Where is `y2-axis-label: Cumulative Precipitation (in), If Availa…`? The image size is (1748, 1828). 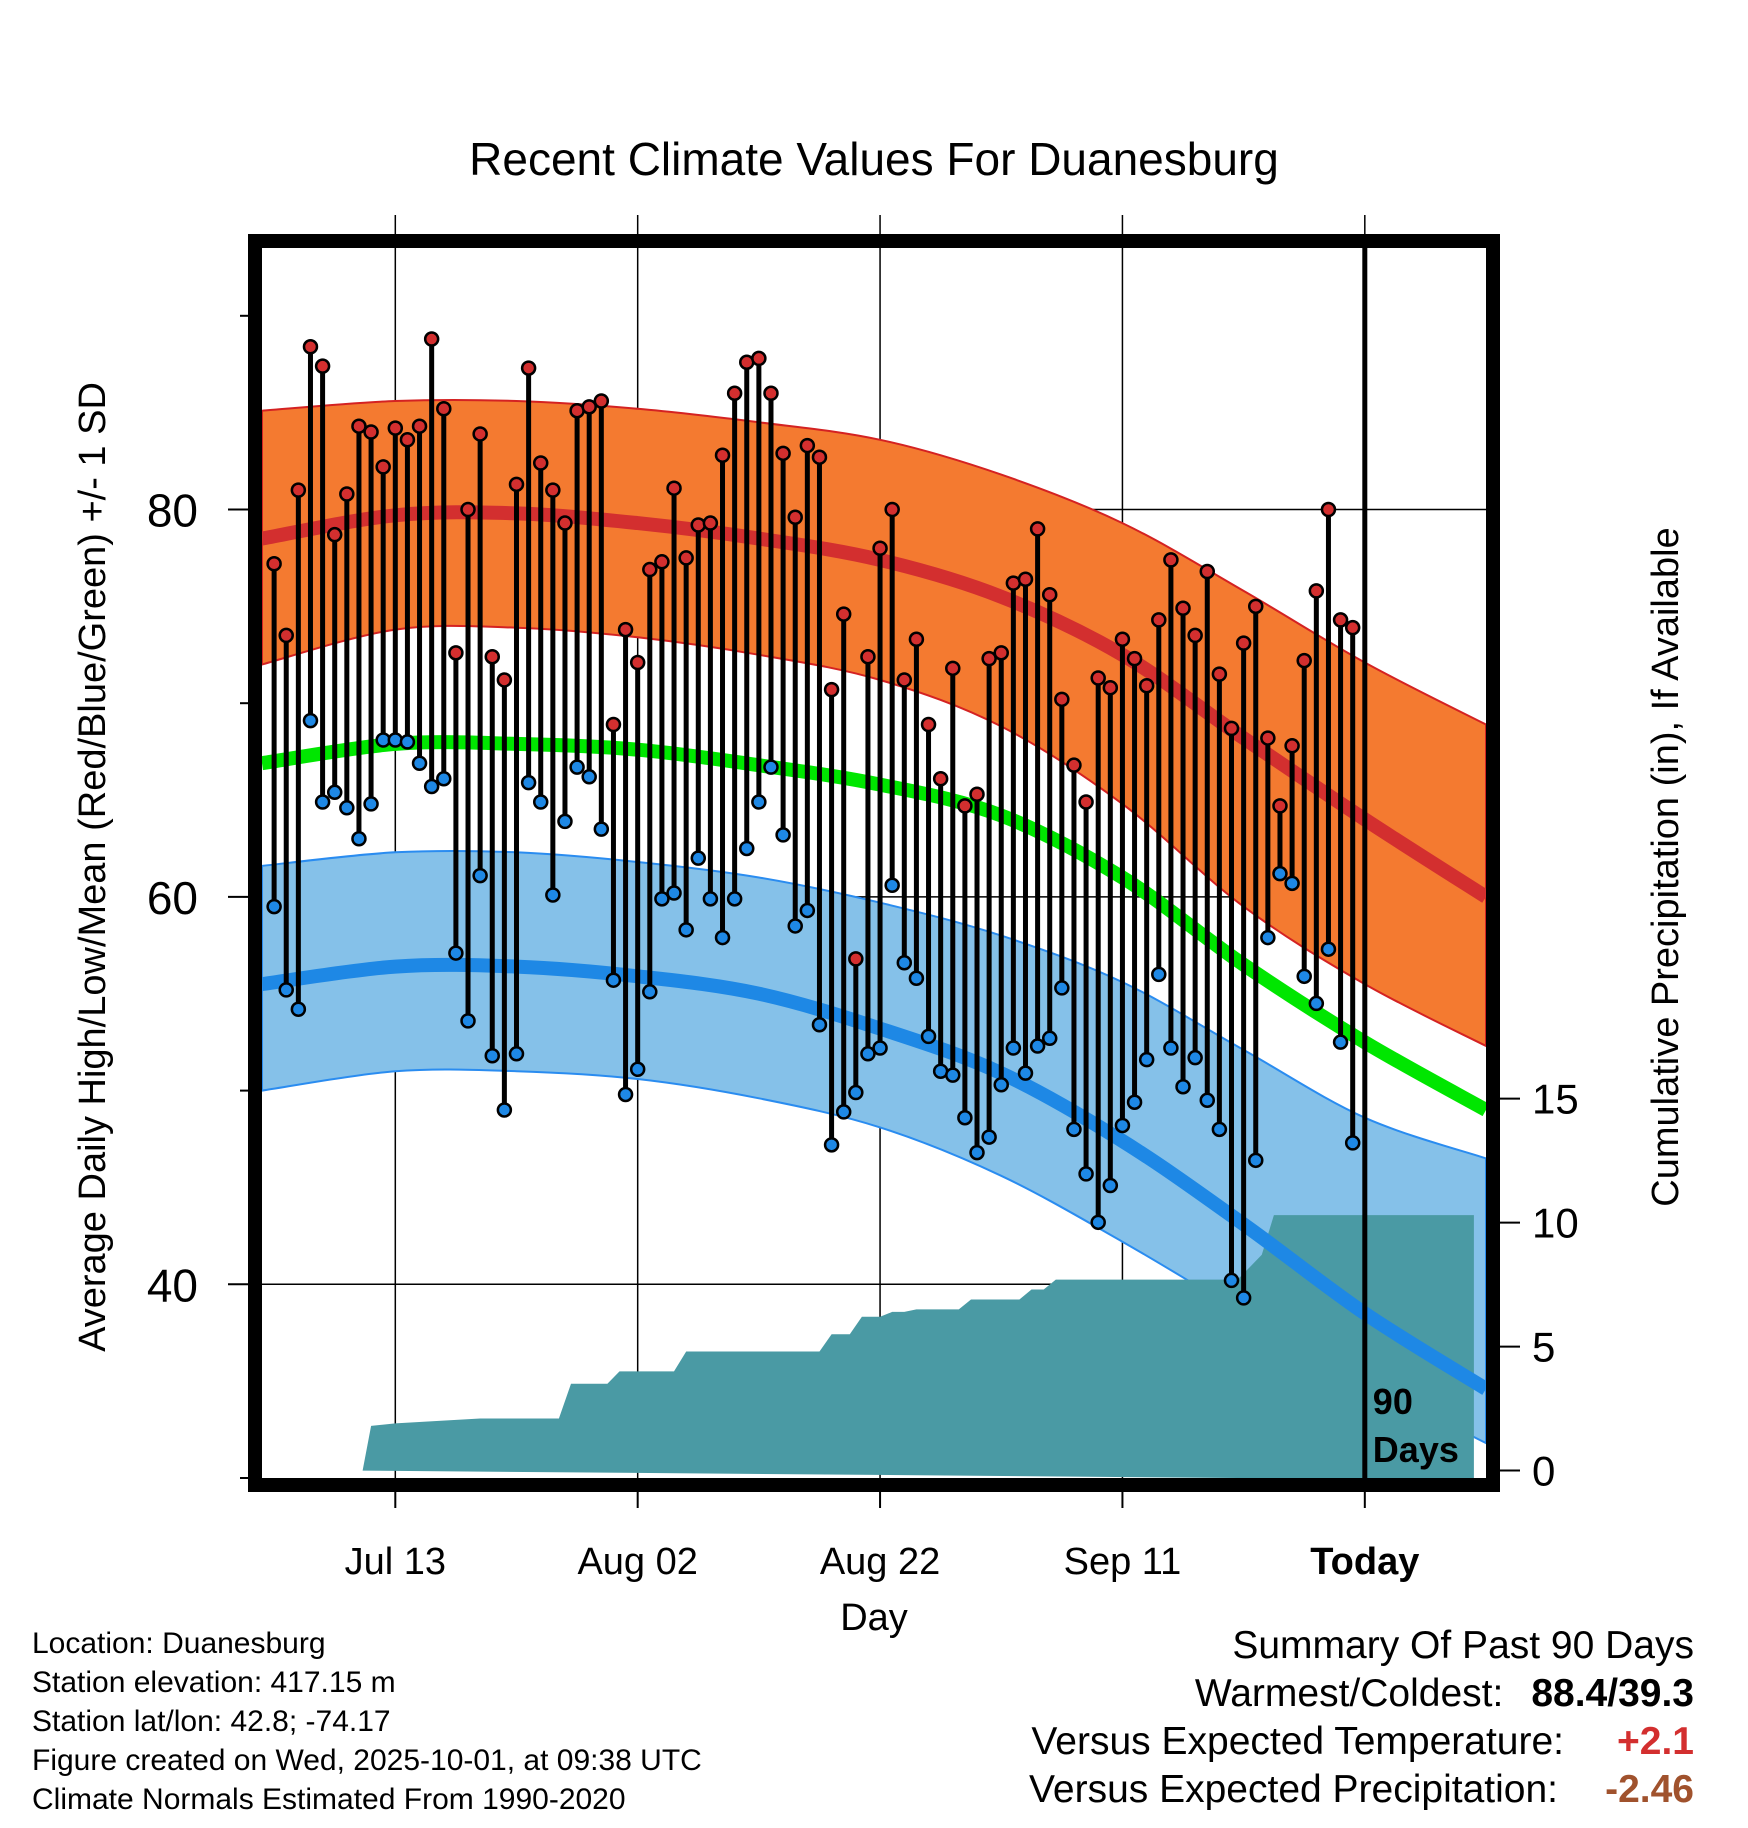
y2-axis-label: Cumulative Precipitation (in), If Availa… is located at coordinates (1666, 866).